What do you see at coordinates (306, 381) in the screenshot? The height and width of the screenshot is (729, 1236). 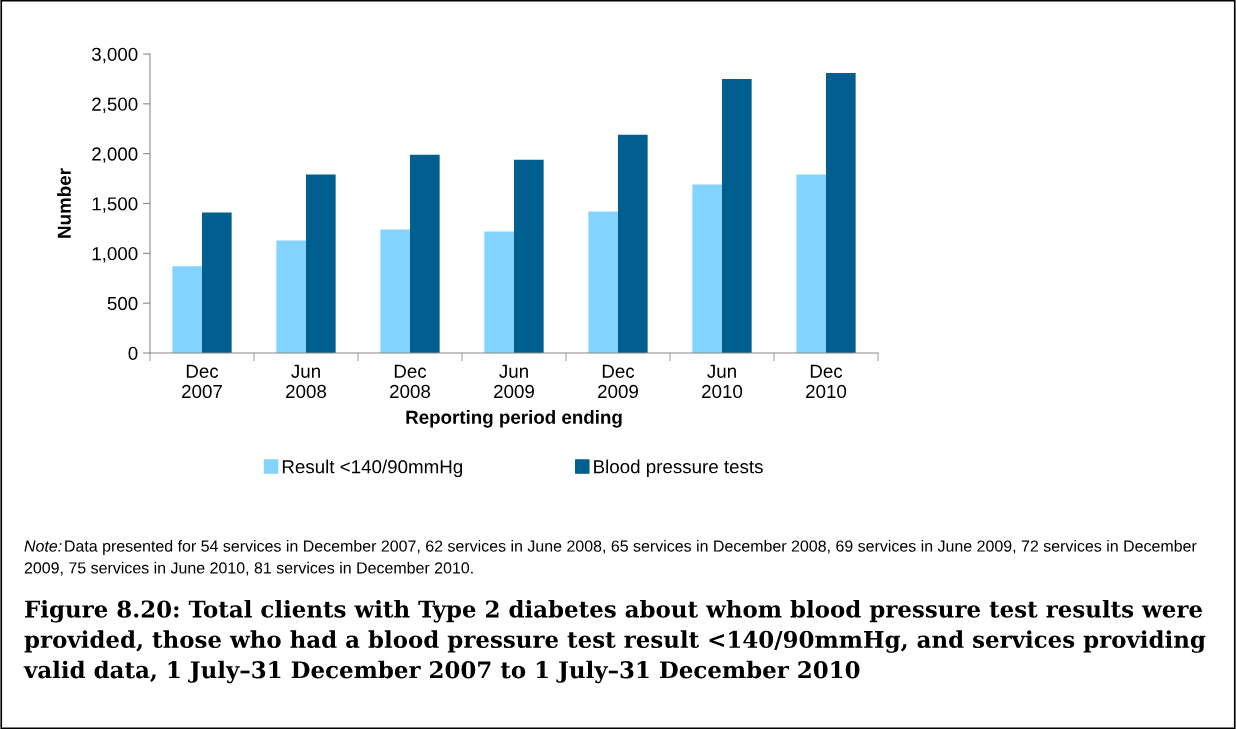 I see `x-tick-label: Jun 2008` at bounding box center [306, 381].